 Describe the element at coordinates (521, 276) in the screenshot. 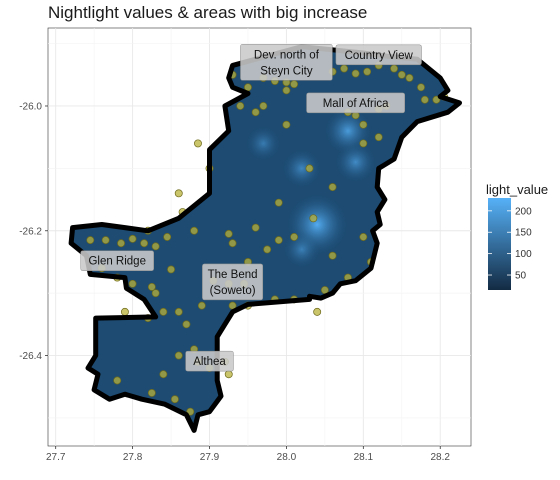

I see `colorbar-label: 50` at that location.